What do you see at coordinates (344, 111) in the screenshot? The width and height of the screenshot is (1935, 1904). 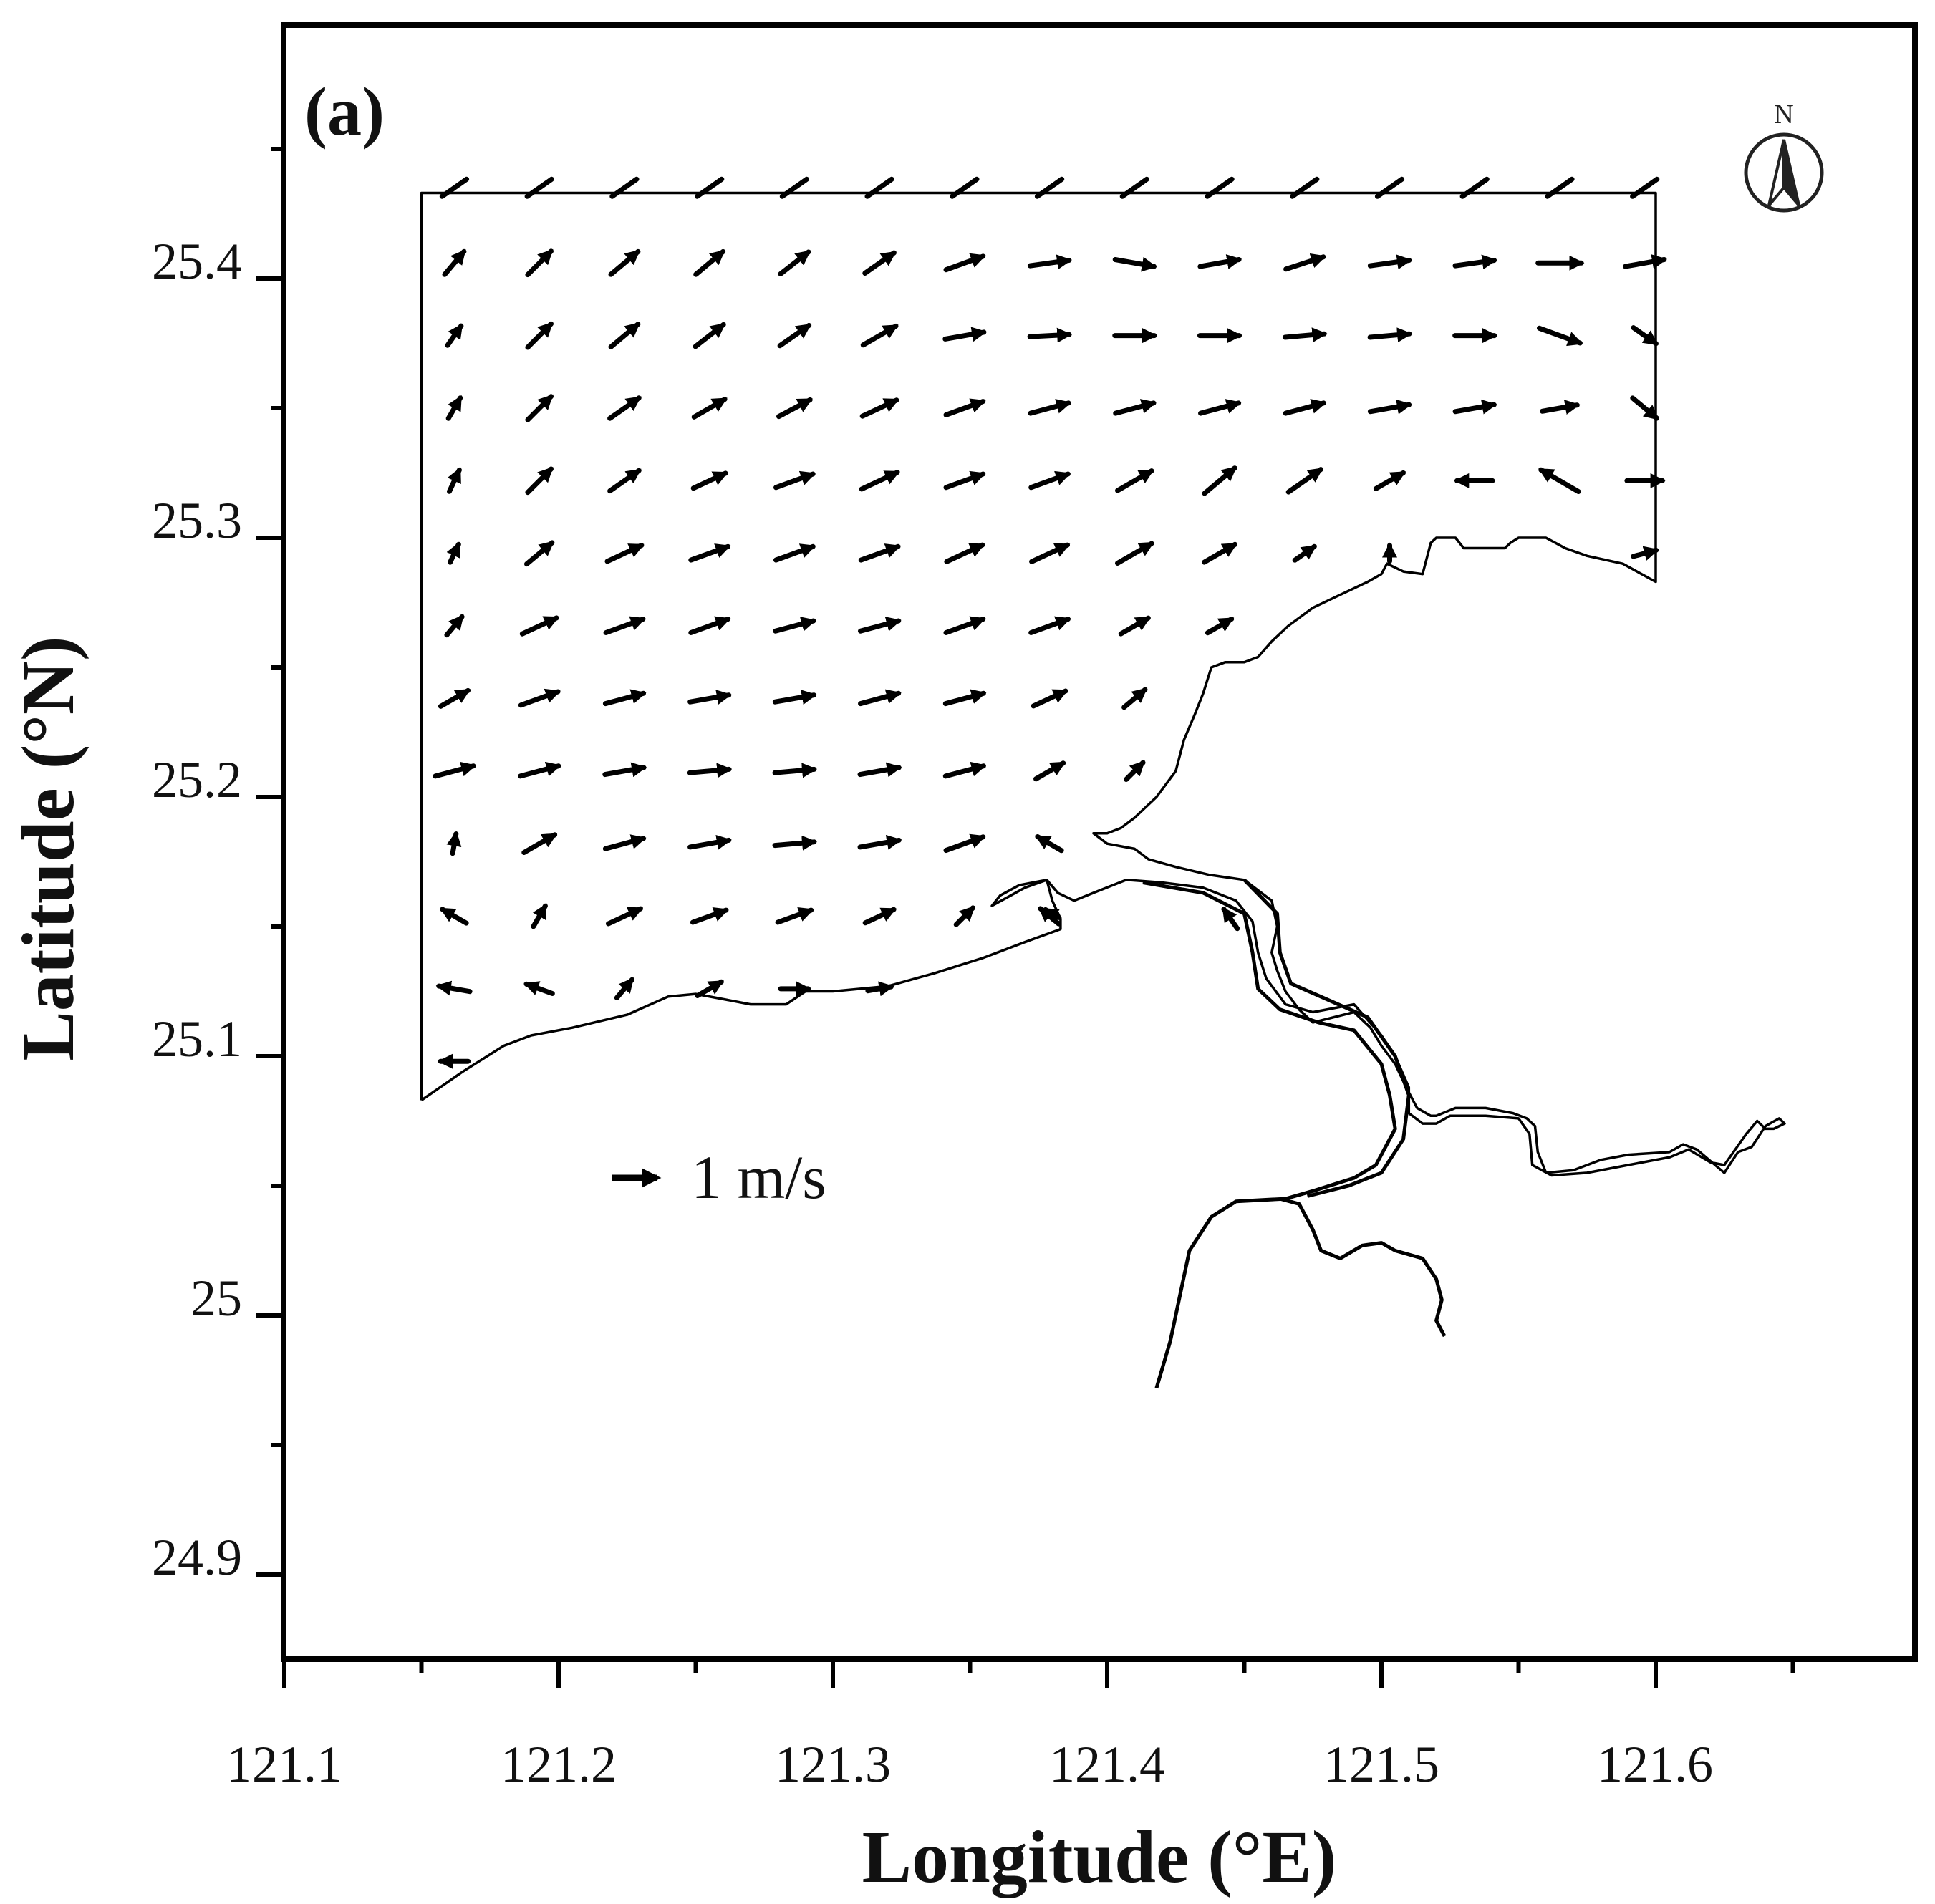 I see `panel-label: (a)` at bounding box center [344, 111].